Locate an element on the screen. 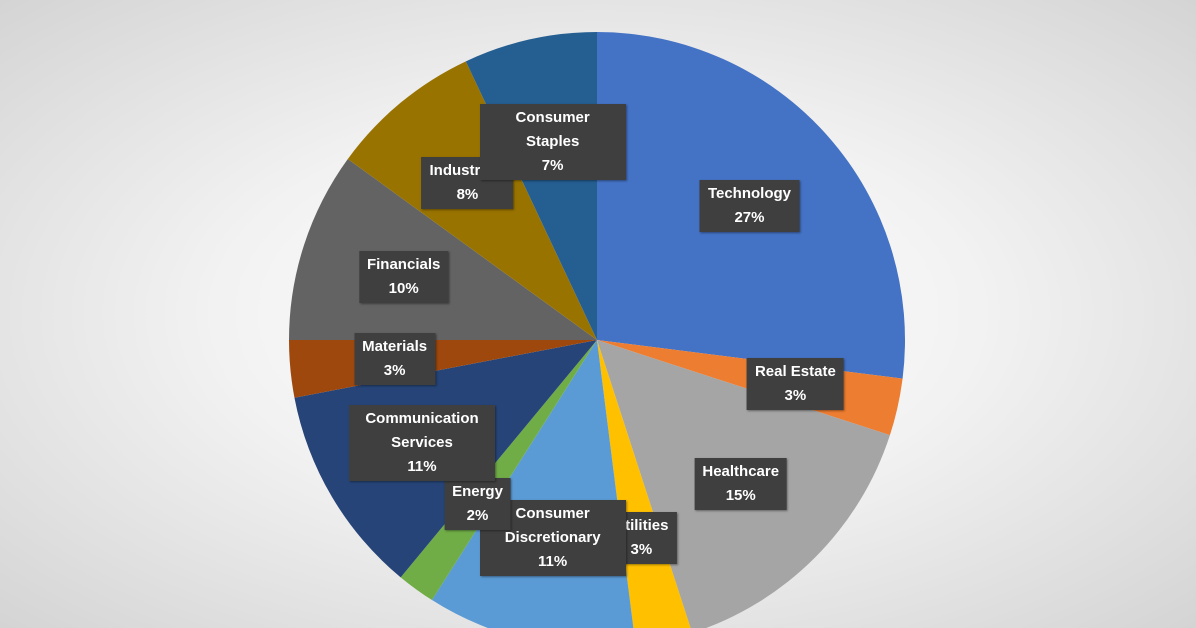  label-name: Financials is located at coordinates (403, 265).